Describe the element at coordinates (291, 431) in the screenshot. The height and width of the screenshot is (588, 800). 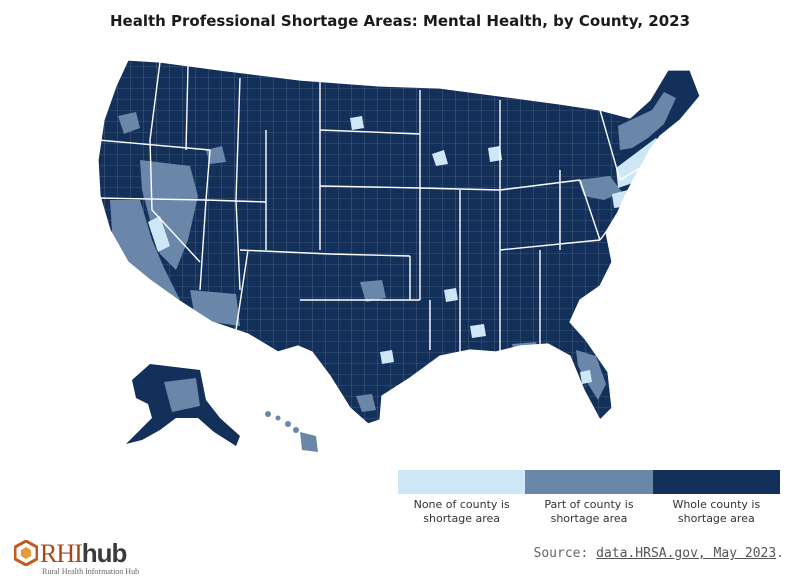
I see `hawaii-map` at that location.